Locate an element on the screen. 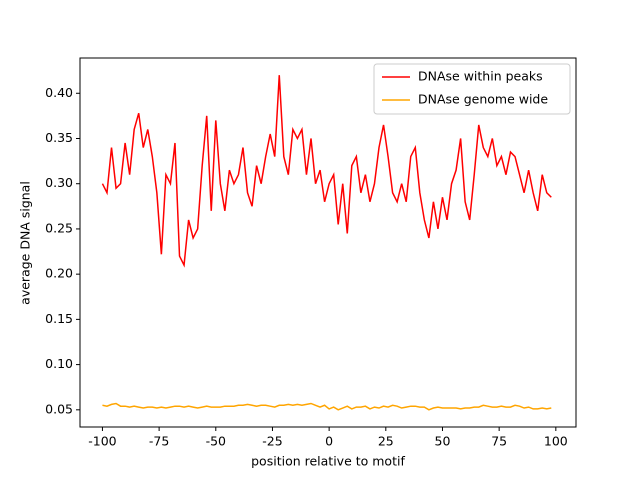 The width and height of the screenshot is (640, 480). x-tick-label: 75 is located at coordinates (499, 441).